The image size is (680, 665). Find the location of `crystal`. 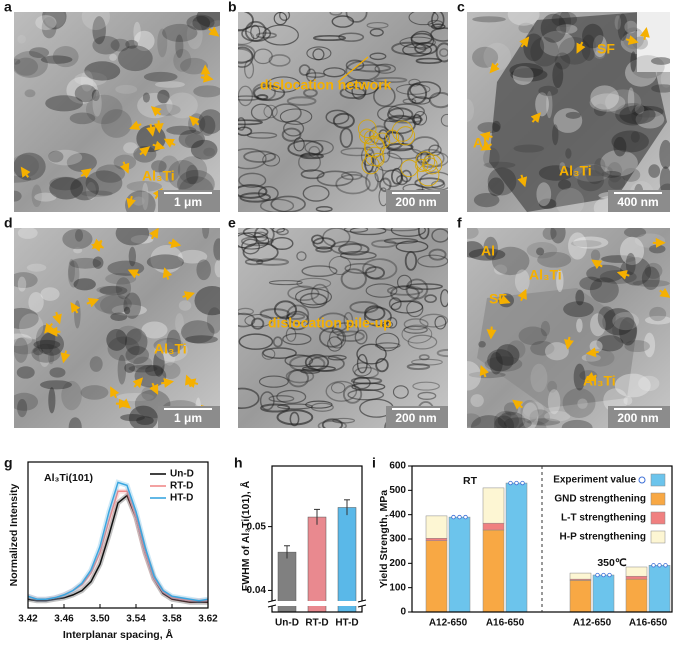

crystal is located at coordinates (557, 348).